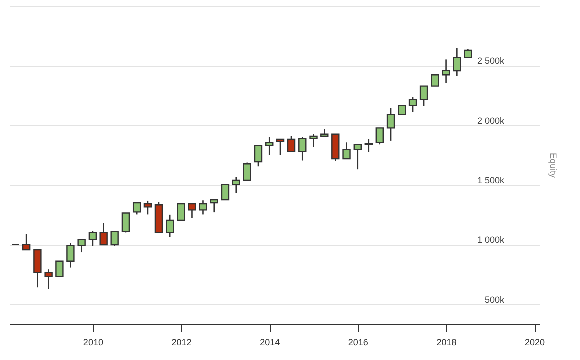  I want to click on y-axis-title: Equity, so click(553, 165).